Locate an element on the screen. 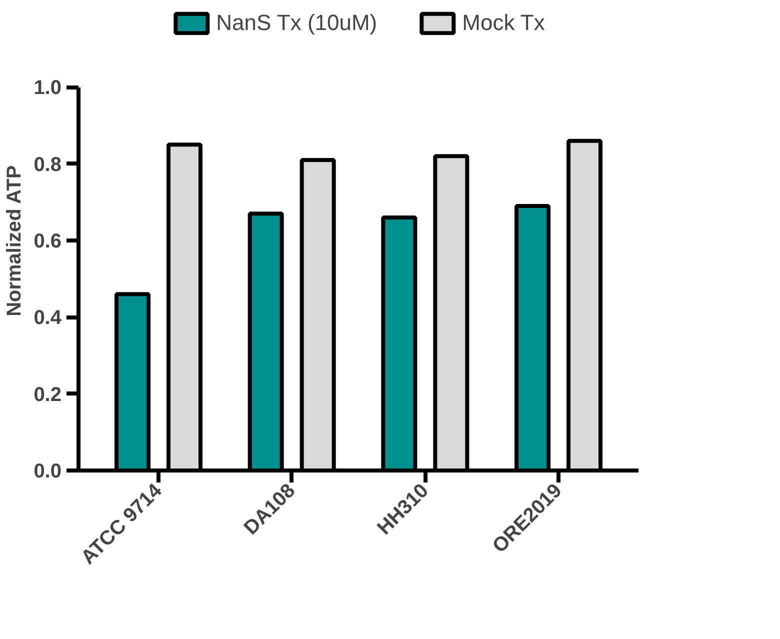 This screenshot has width=780, height=639. y-tick-label: 0.2 is located at coordinates (48, 395).